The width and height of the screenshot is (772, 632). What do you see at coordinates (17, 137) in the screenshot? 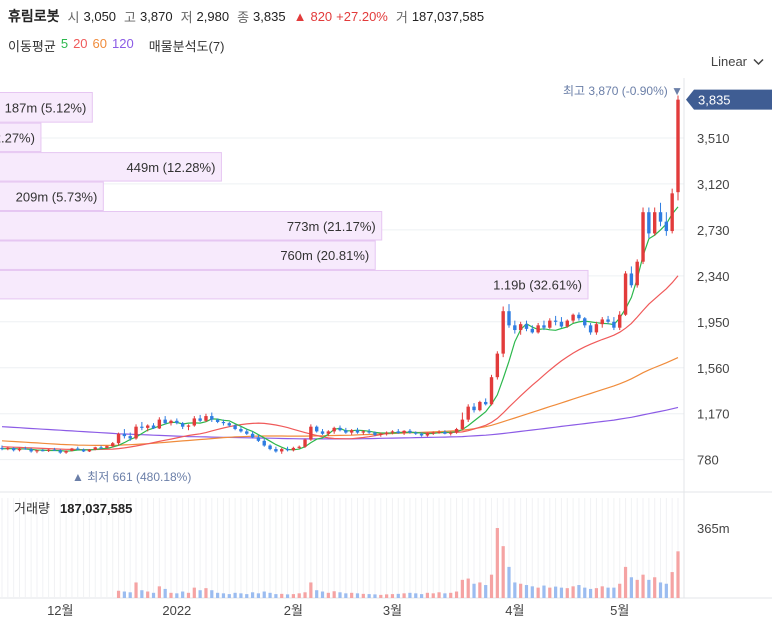
I see `volume-profile-label: 82.8m (2.27%)` at bounding box center [17, 137].